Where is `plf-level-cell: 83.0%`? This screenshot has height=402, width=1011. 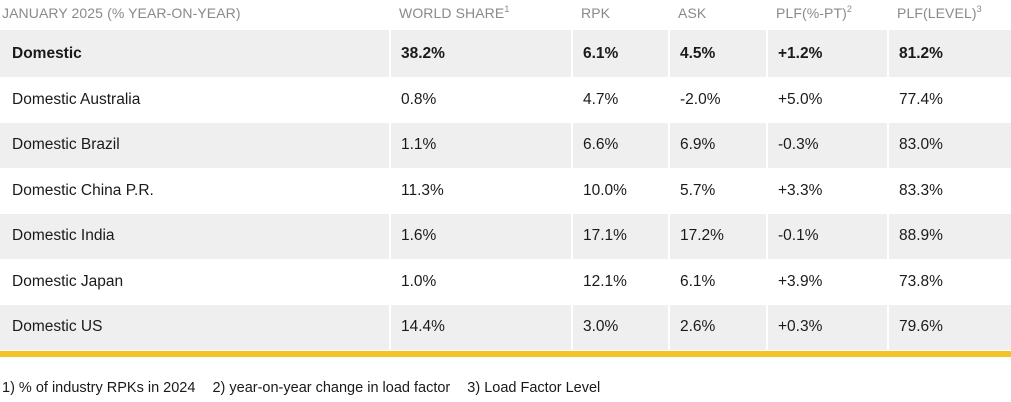
plf-level-cell: 83.0% is located at coordinates (949, 145).